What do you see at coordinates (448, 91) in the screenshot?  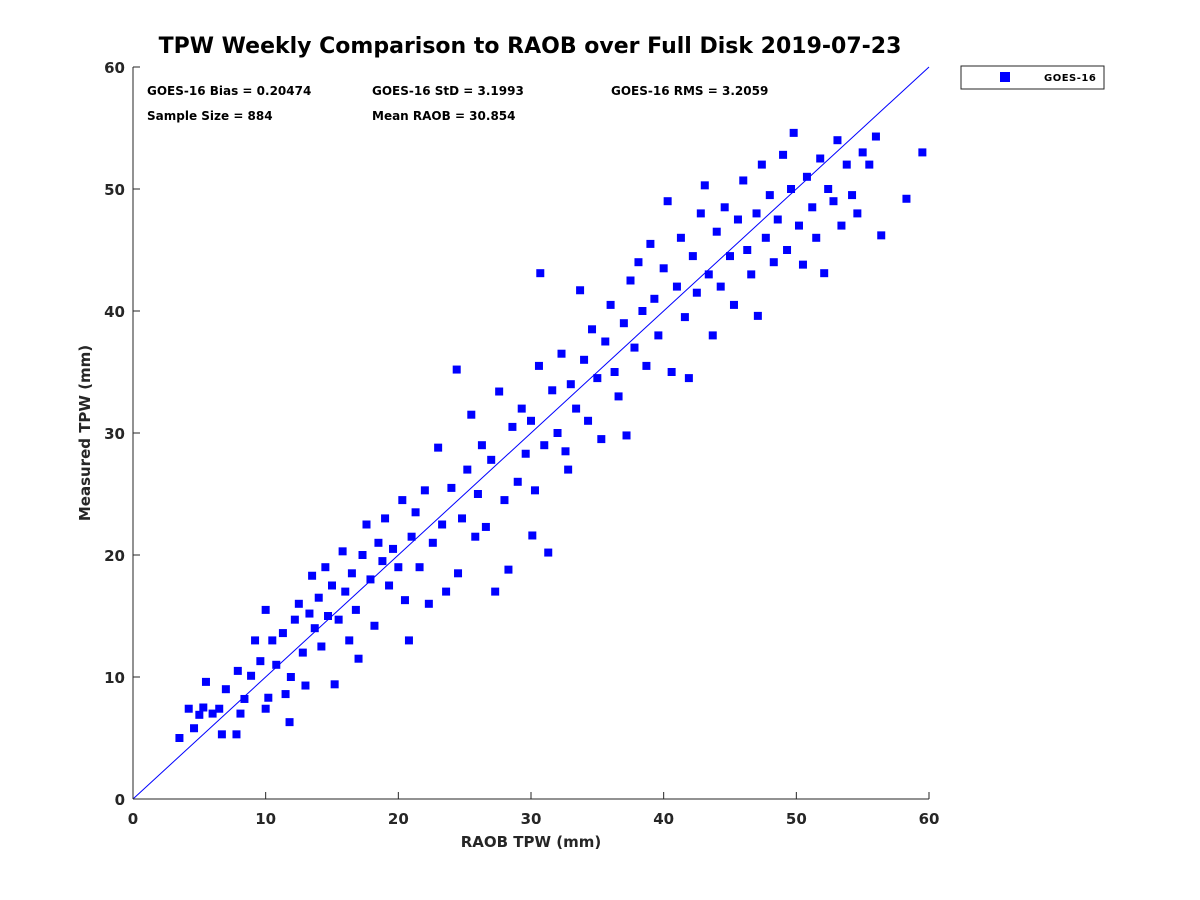 I see `stat-std: GOES-16 StD = 3.1993` at bounding box center [448, 91].